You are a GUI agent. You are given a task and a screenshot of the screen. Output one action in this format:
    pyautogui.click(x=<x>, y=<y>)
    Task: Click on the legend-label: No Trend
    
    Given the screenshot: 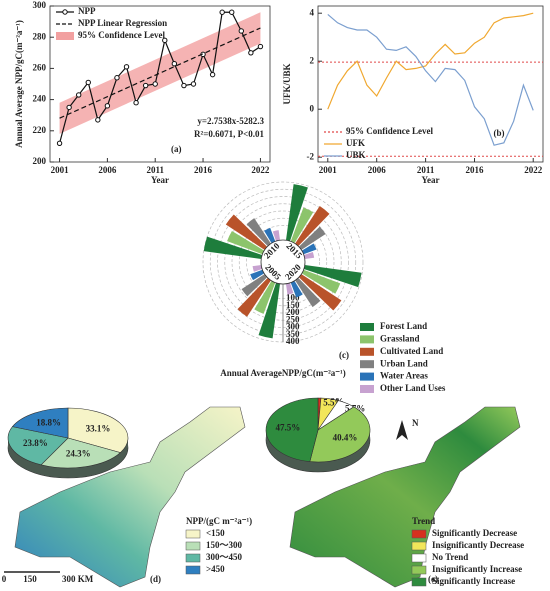 What is the action you would take?
    pyautogui.click(x=450, y=557)
    